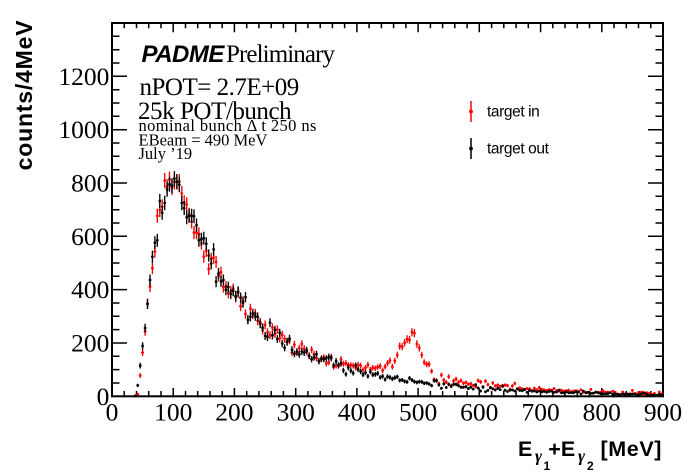  What do you see at coordinates (281, 54) in the screenshot?
I see `svg-text: Preliminary` at bounding box center [281, 54].